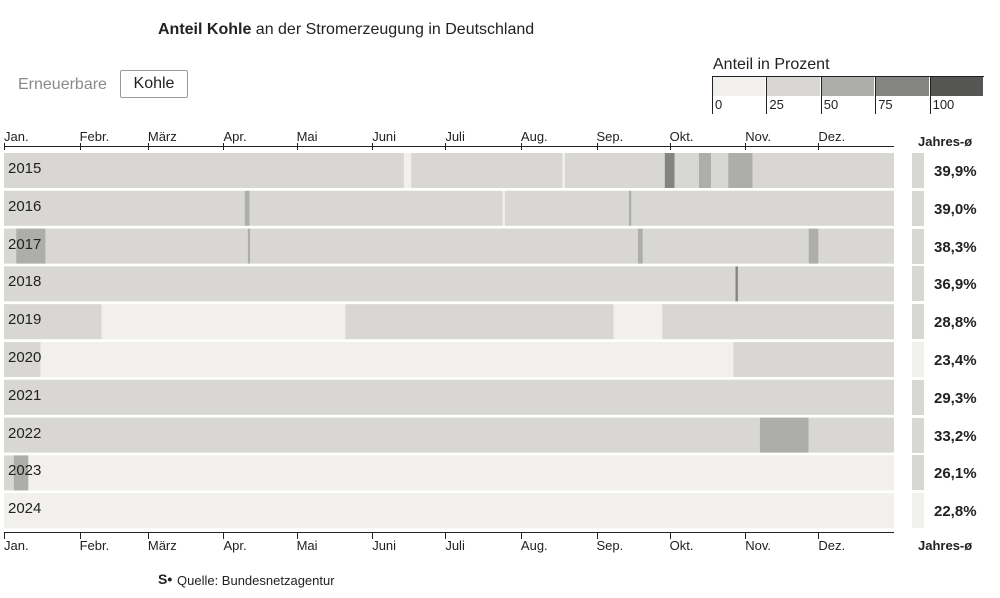  What do you see at coordinates (955, 323) in the screenshot?
I see `year-average-2019: 28,8%` at bounding box center [955, 323].